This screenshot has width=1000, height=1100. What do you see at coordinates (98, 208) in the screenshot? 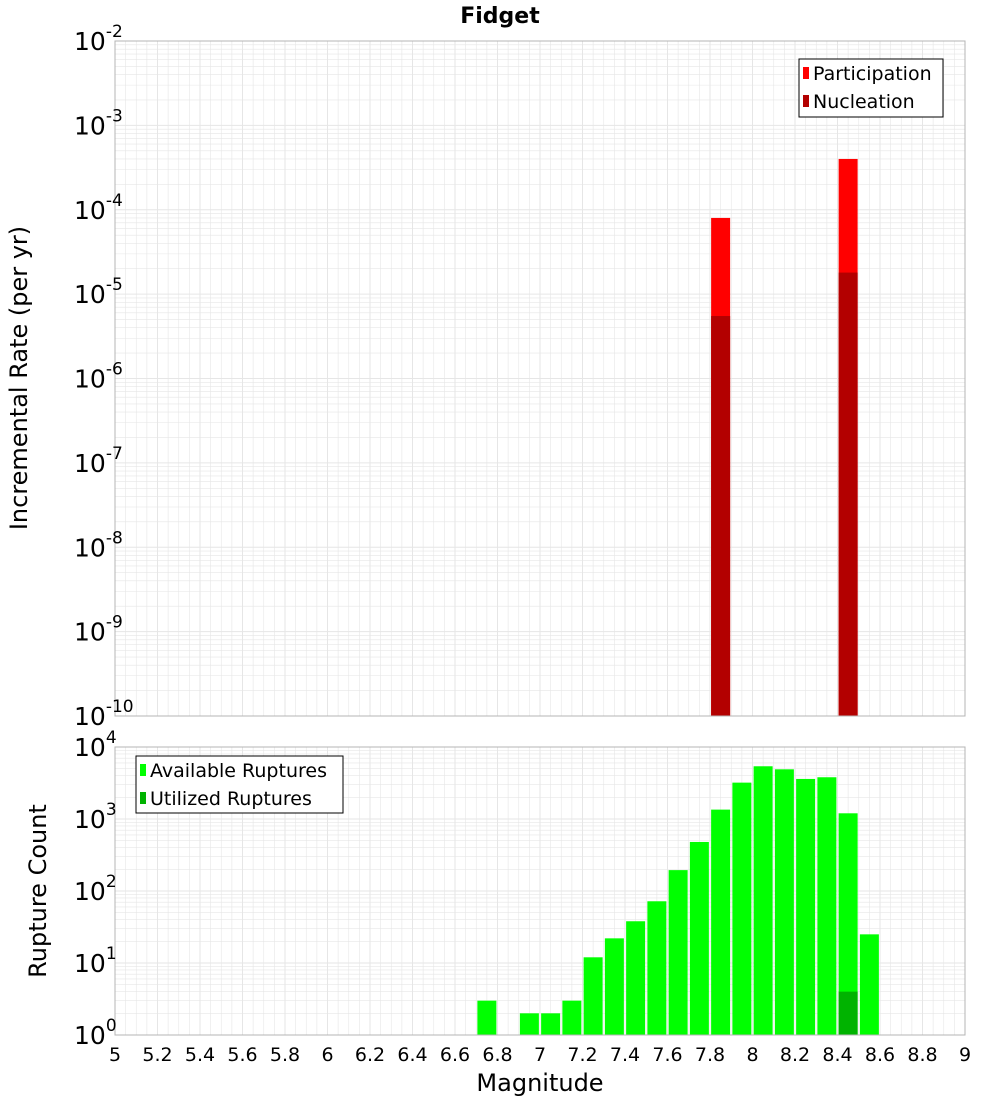
I see `y-tick-label: 10⁻⁴` at bounding box center [98, 208].